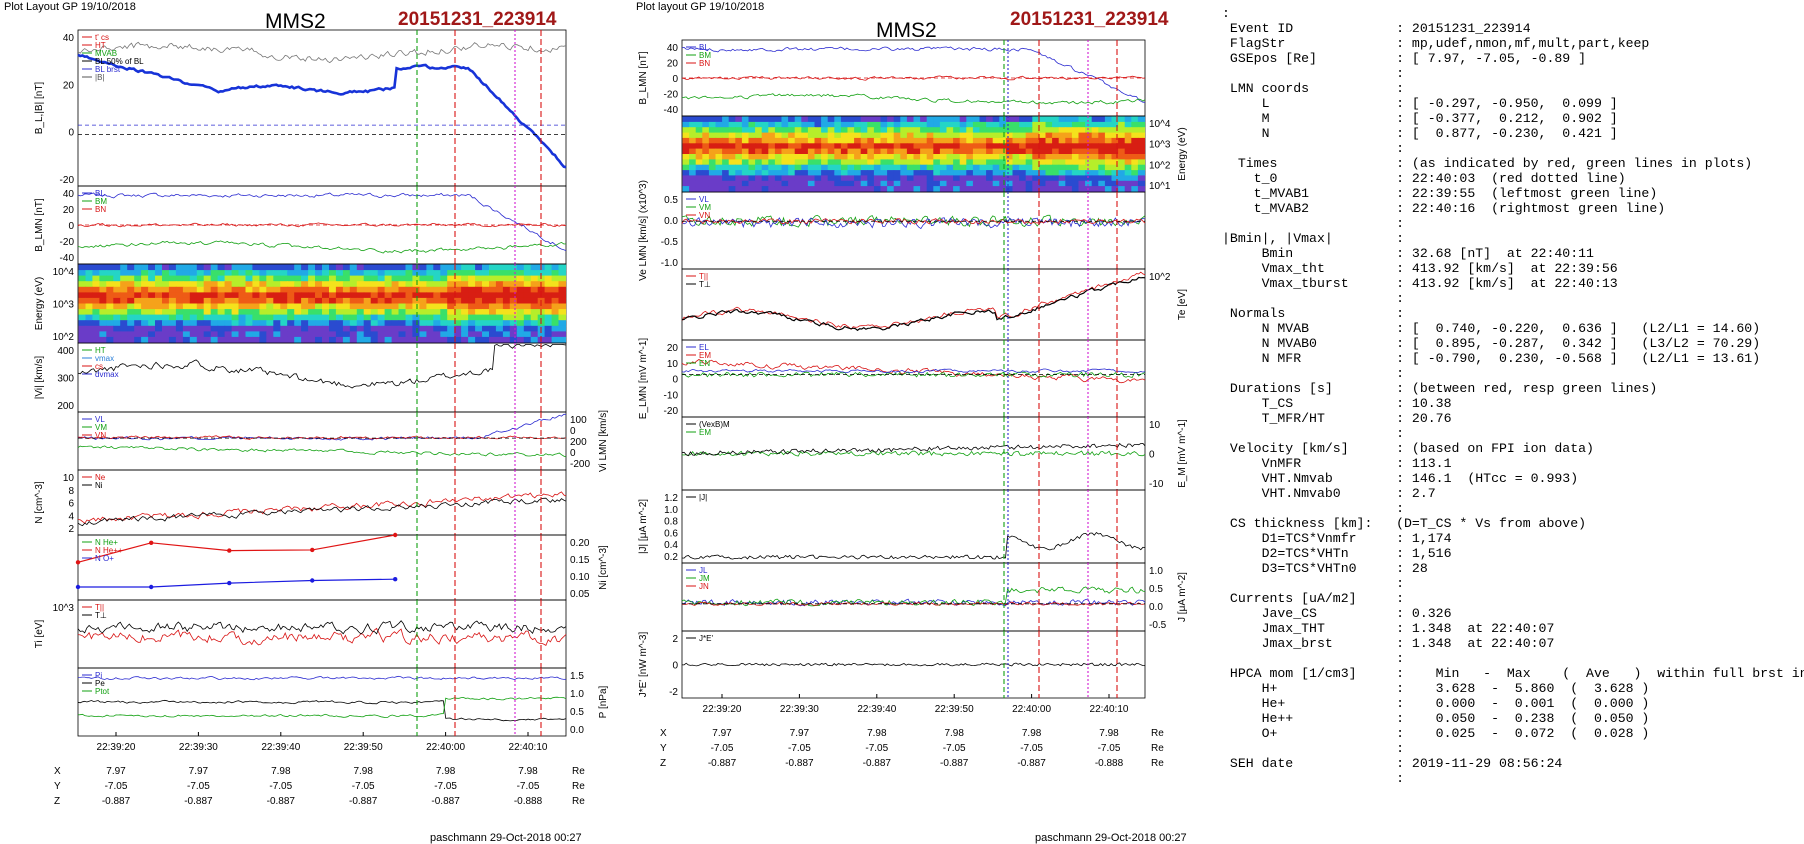 The image size is (1804, 844). What do you see at coordinates (1156, 484) in the screenshot?
I see `tick-label: -10` at bounding box center [1156, 484].